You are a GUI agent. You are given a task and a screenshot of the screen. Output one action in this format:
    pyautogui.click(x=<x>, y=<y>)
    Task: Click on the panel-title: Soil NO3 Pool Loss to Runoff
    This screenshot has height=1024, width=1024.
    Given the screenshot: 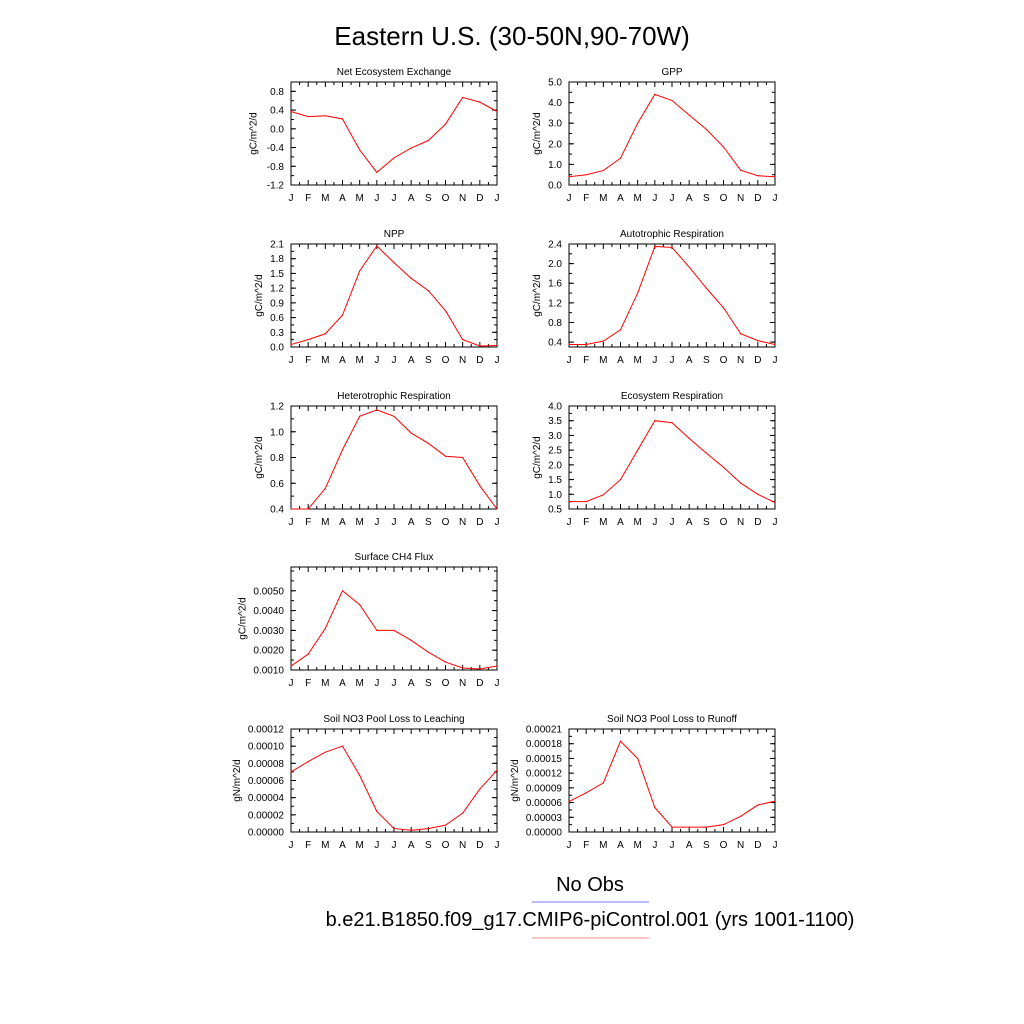 What is the action you would take?
    pyautogui.click(x=672, y=719)
    